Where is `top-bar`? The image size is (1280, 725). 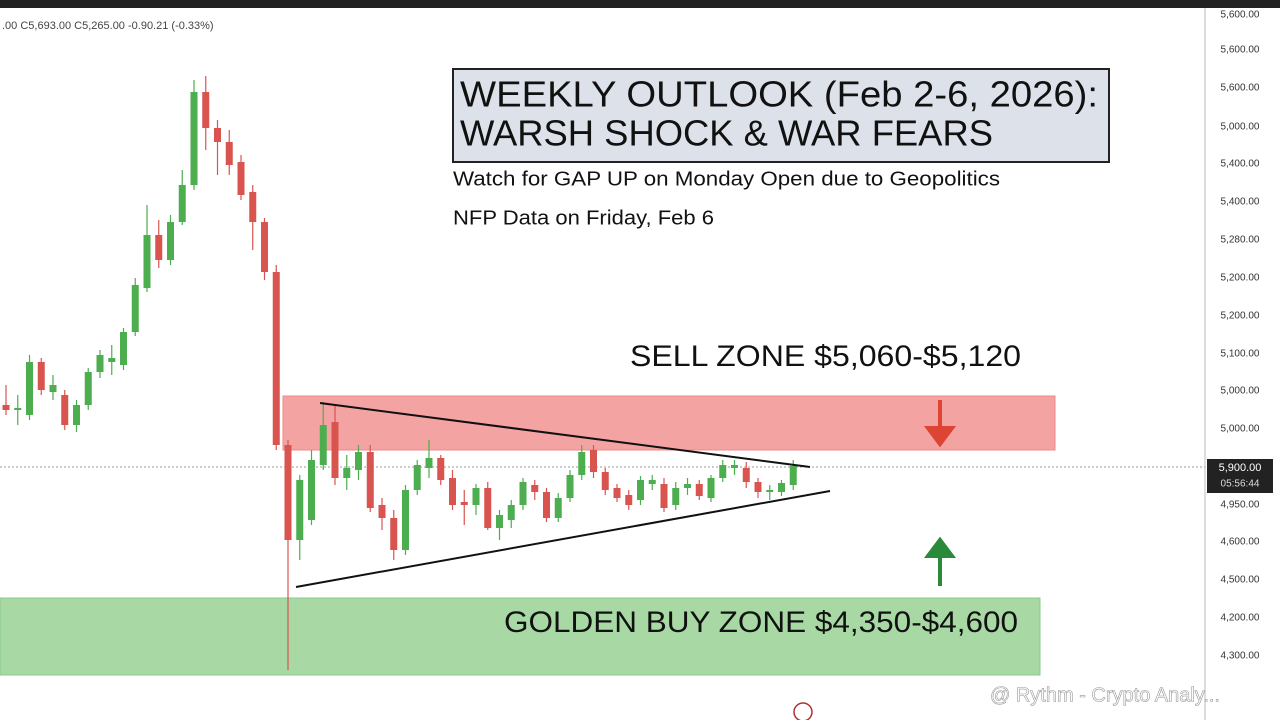
top-bar is located at coordinates (640, 4).